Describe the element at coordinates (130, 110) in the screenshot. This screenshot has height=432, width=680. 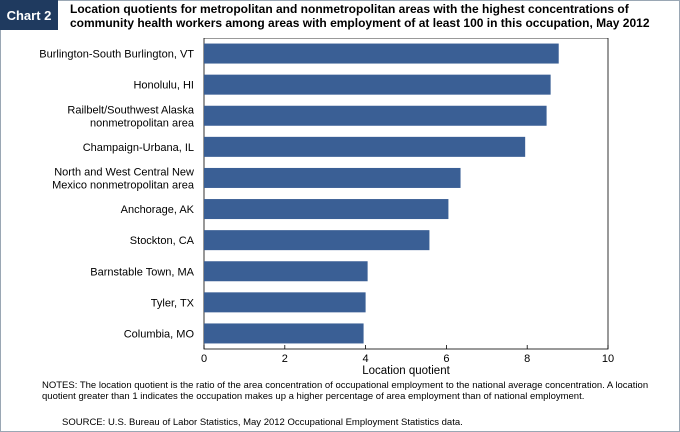
I see `category-label-2-0: Railbelt/Southwest Alaska` at that location.